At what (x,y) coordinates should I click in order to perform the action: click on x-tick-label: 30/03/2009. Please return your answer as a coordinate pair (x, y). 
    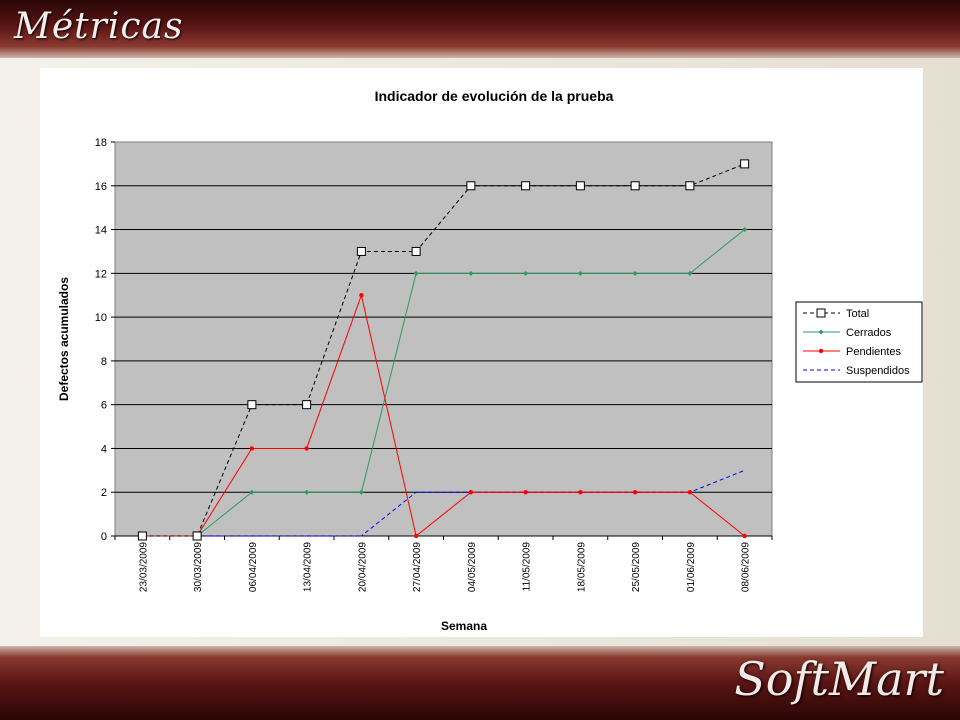
    Looking at the image, I should click on (198, 567).